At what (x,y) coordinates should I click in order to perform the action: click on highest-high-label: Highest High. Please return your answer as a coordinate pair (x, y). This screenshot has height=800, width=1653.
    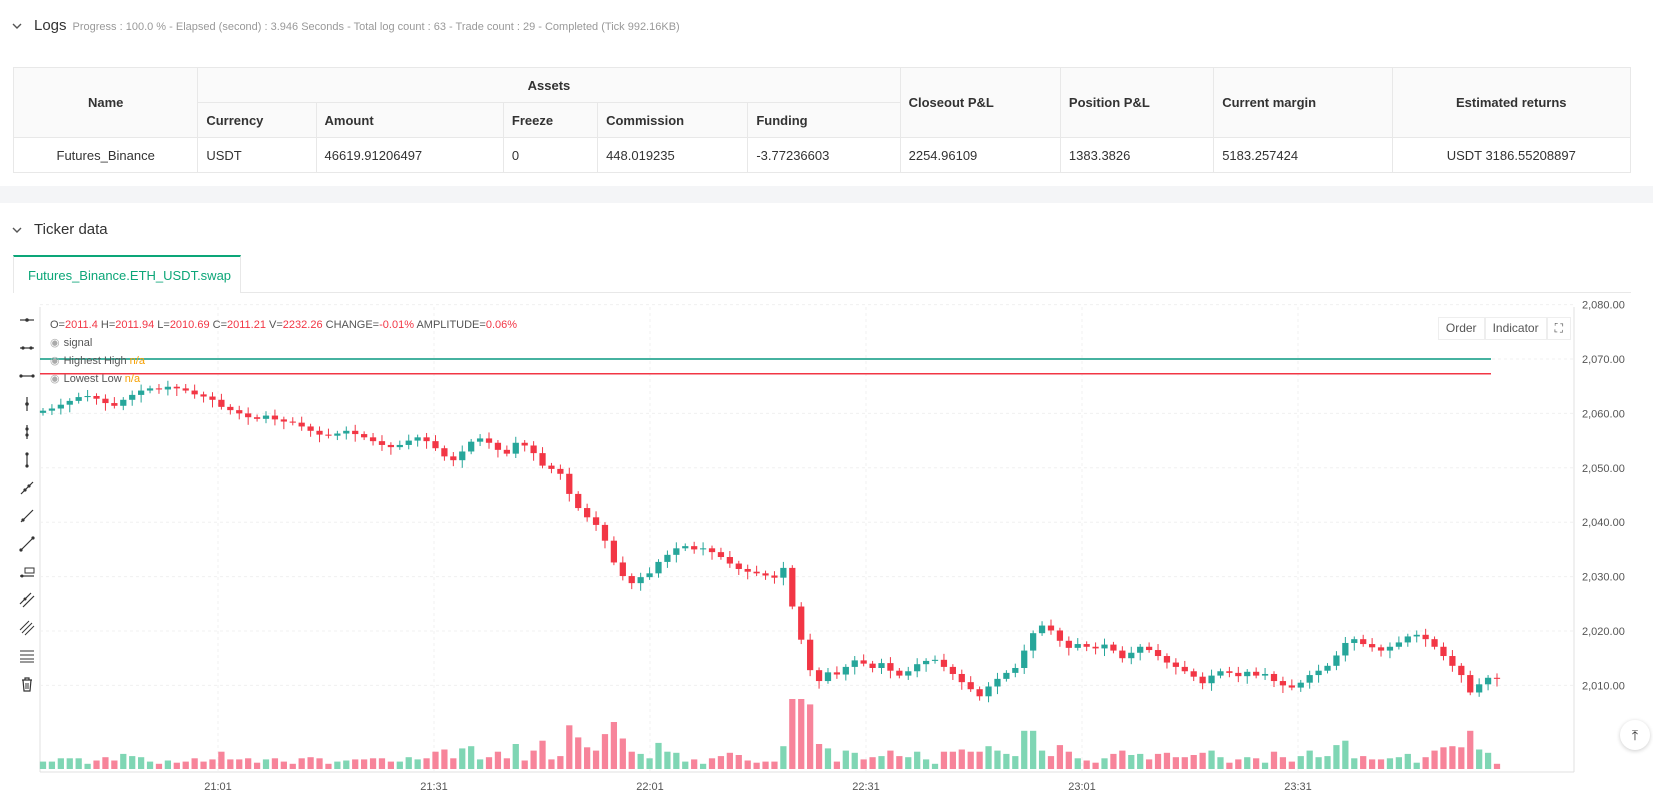
    Looking at the image, I should click on (95, 361).